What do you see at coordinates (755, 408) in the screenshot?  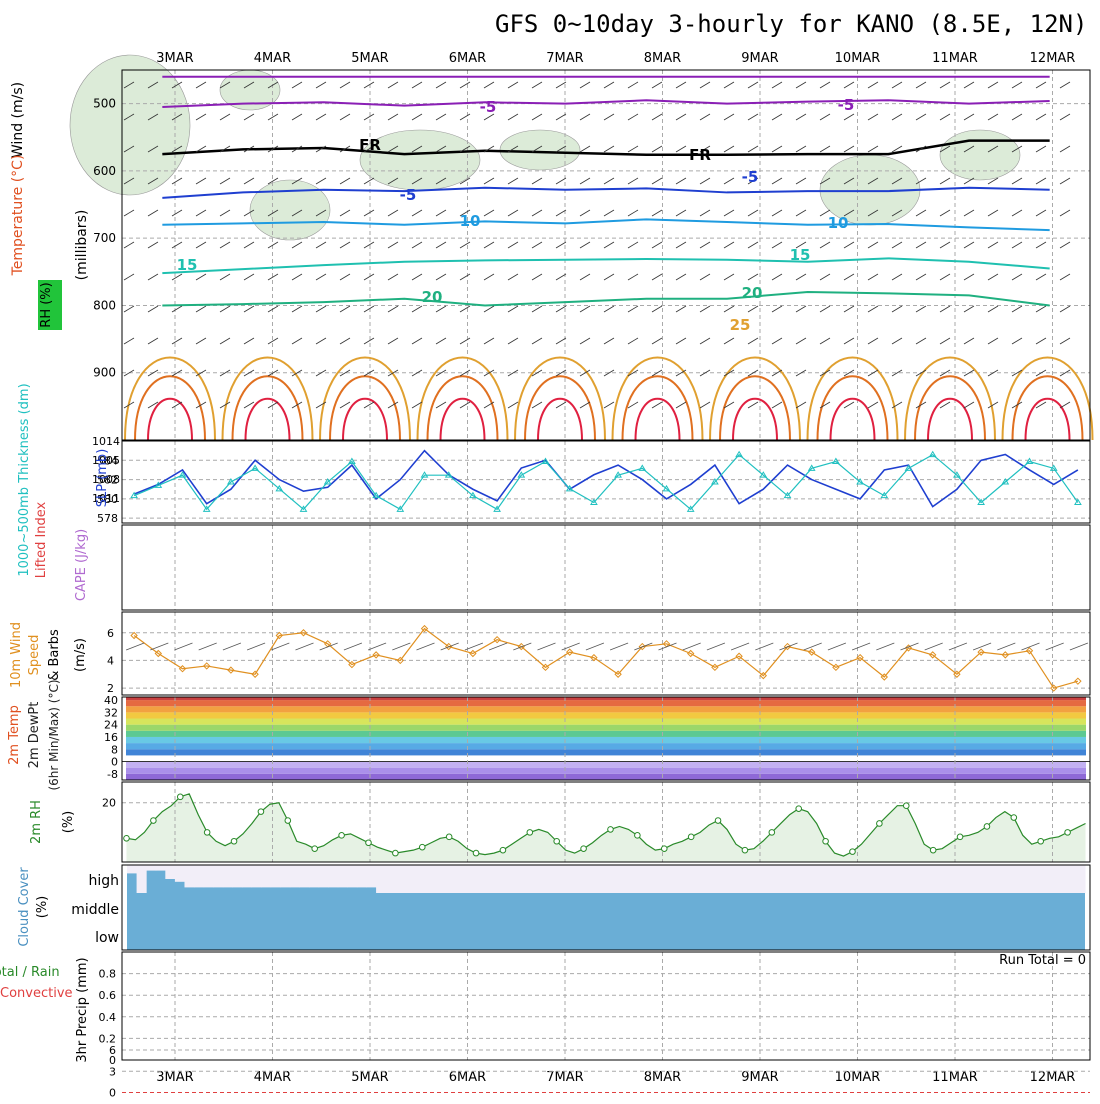 I see `boundary-isotherm` at bounding box center [755, 408].